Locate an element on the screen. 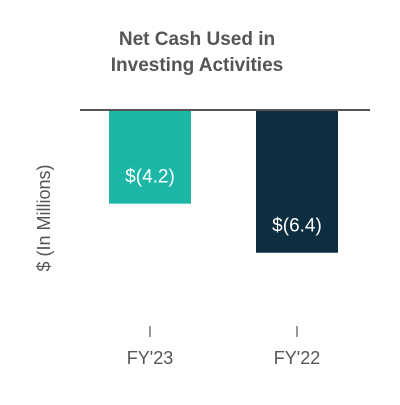 This screenshot has height=405, width=400. chart-title-line-1: Net Cash Used in is located at coordinates (197, 39).